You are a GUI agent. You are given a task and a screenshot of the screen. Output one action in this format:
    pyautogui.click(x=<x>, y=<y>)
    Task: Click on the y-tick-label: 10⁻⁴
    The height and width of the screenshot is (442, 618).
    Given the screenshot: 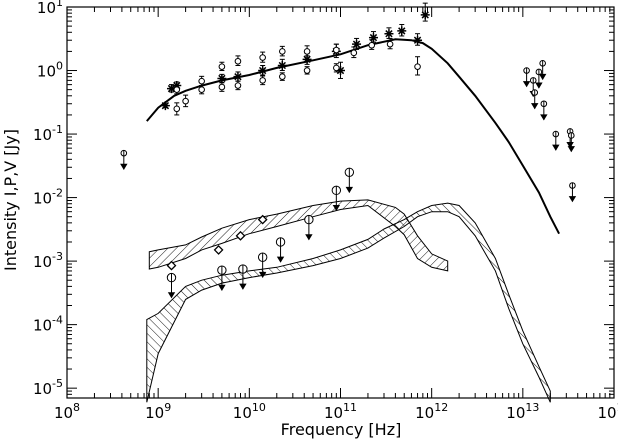 What is the action you would take?
    pyautogui.click(x=48, y=324)
    